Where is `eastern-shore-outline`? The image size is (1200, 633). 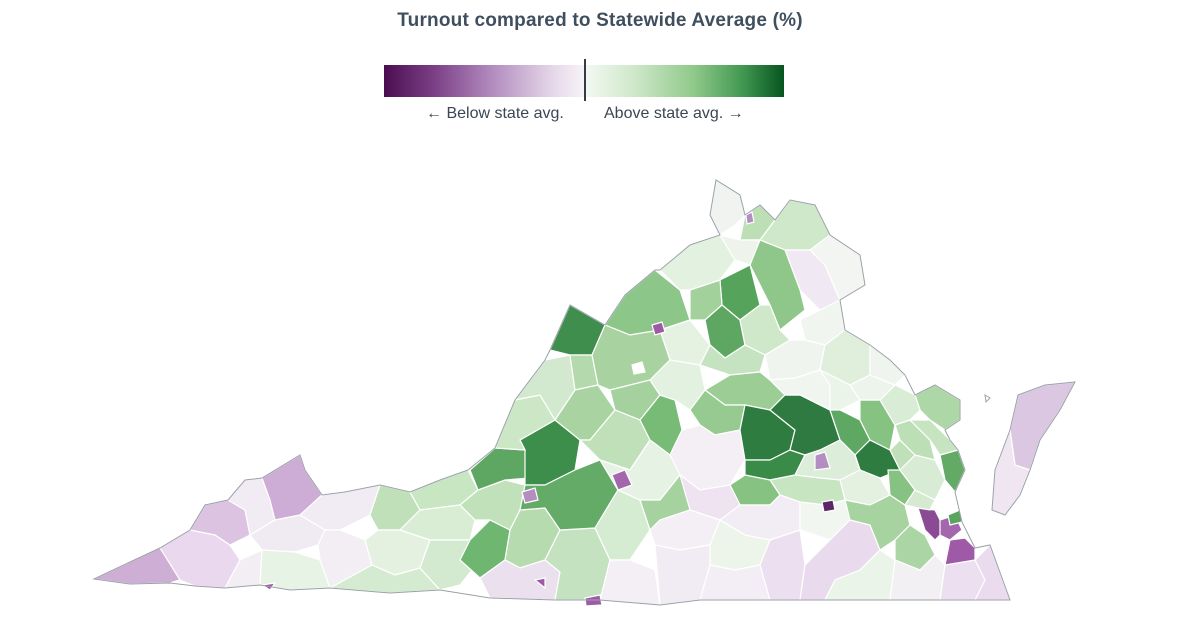
eastern-shore-outline is located at coordinates (1033, 448).